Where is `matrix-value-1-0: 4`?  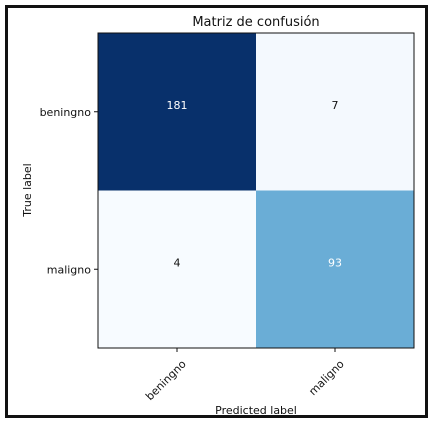 matrix-value-1-0: 4 is located at coordinates (177, 262).